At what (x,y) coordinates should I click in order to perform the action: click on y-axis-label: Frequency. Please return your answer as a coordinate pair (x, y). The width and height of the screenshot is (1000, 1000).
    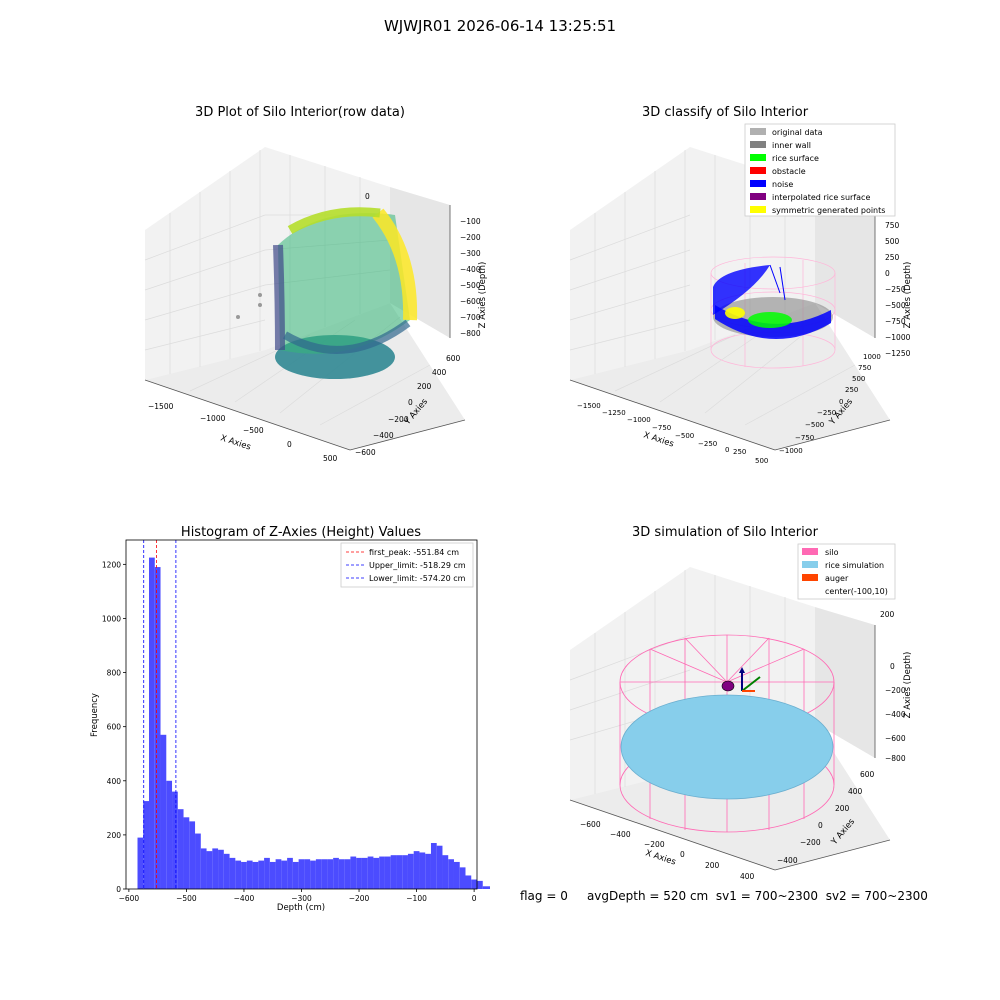
    Looking at the image, I should click on (95, 715).